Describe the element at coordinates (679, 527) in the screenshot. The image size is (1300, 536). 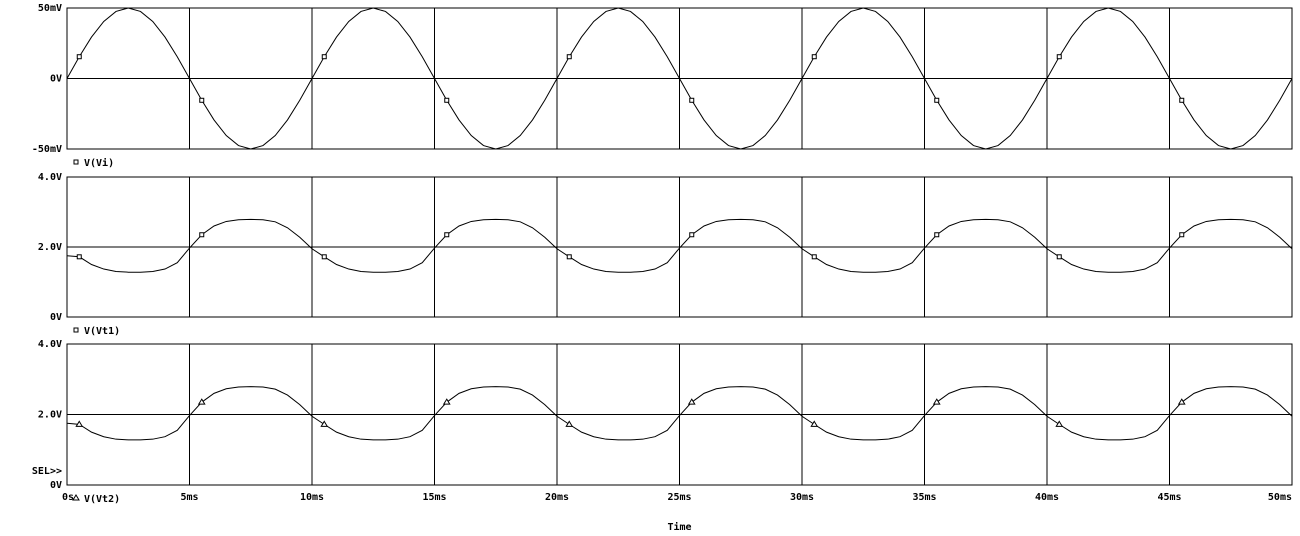
I see `x-axis-title: Time` at that location.